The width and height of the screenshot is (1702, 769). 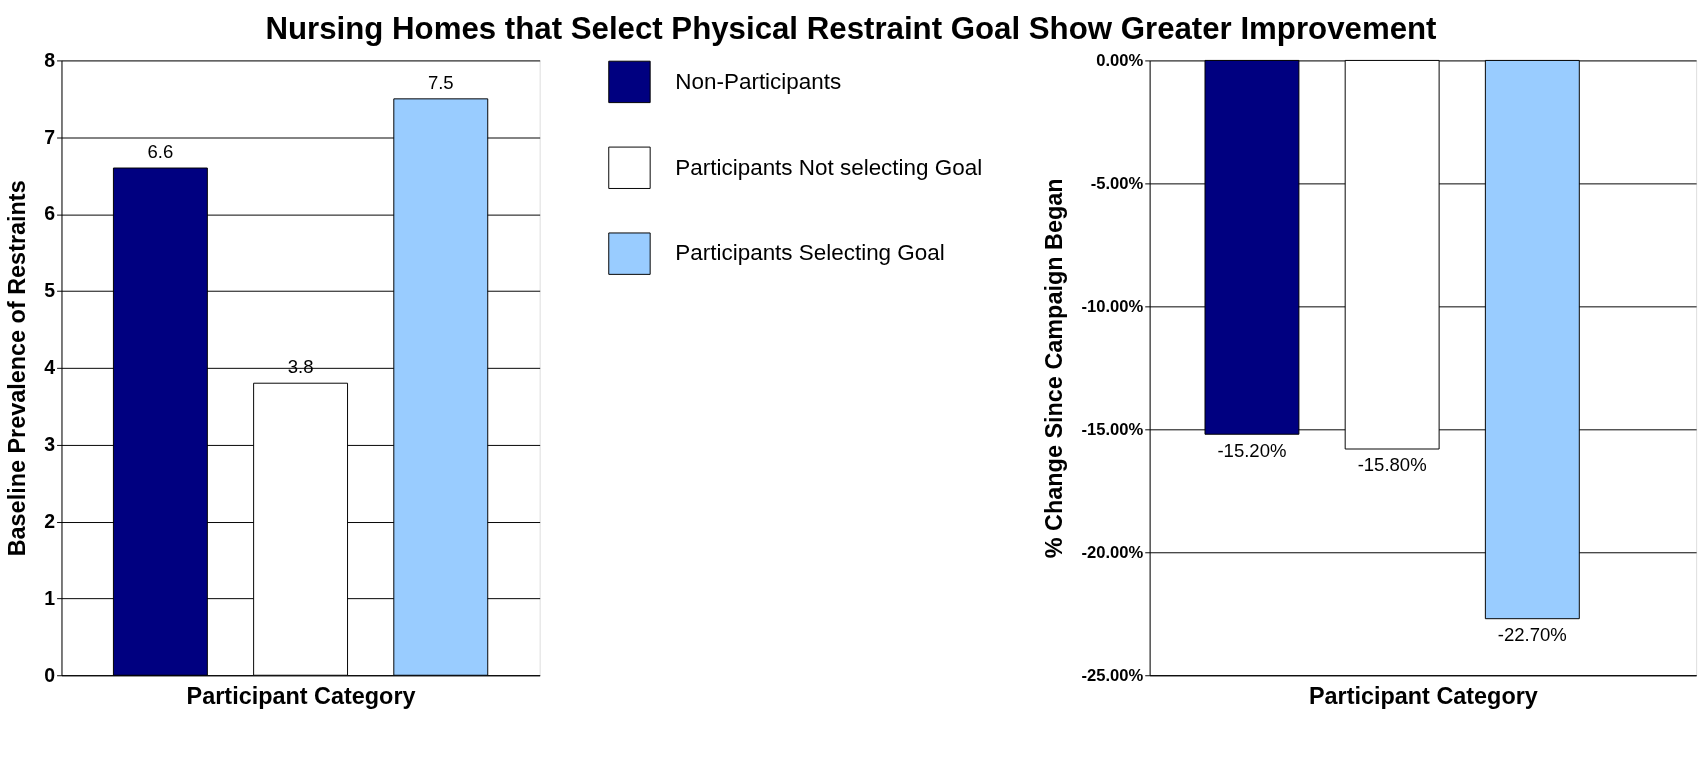 What do you see at coordinates (1112, 552) in the screenshot?
I see `y-tick-label: -20.00%` at bounding box center [1112, 552].